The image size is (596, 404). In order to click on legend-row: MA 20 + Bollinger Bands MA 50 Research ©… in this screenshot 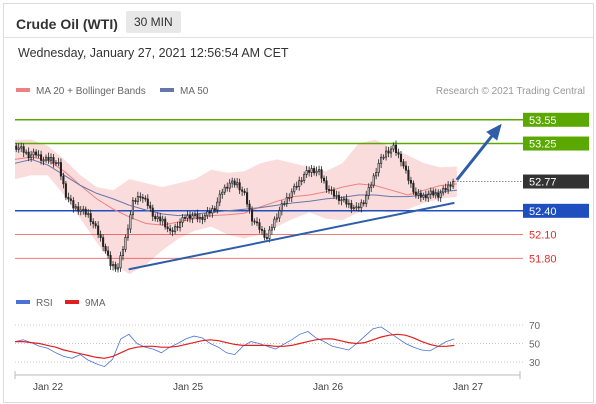, I will do `click(300, 91)`.